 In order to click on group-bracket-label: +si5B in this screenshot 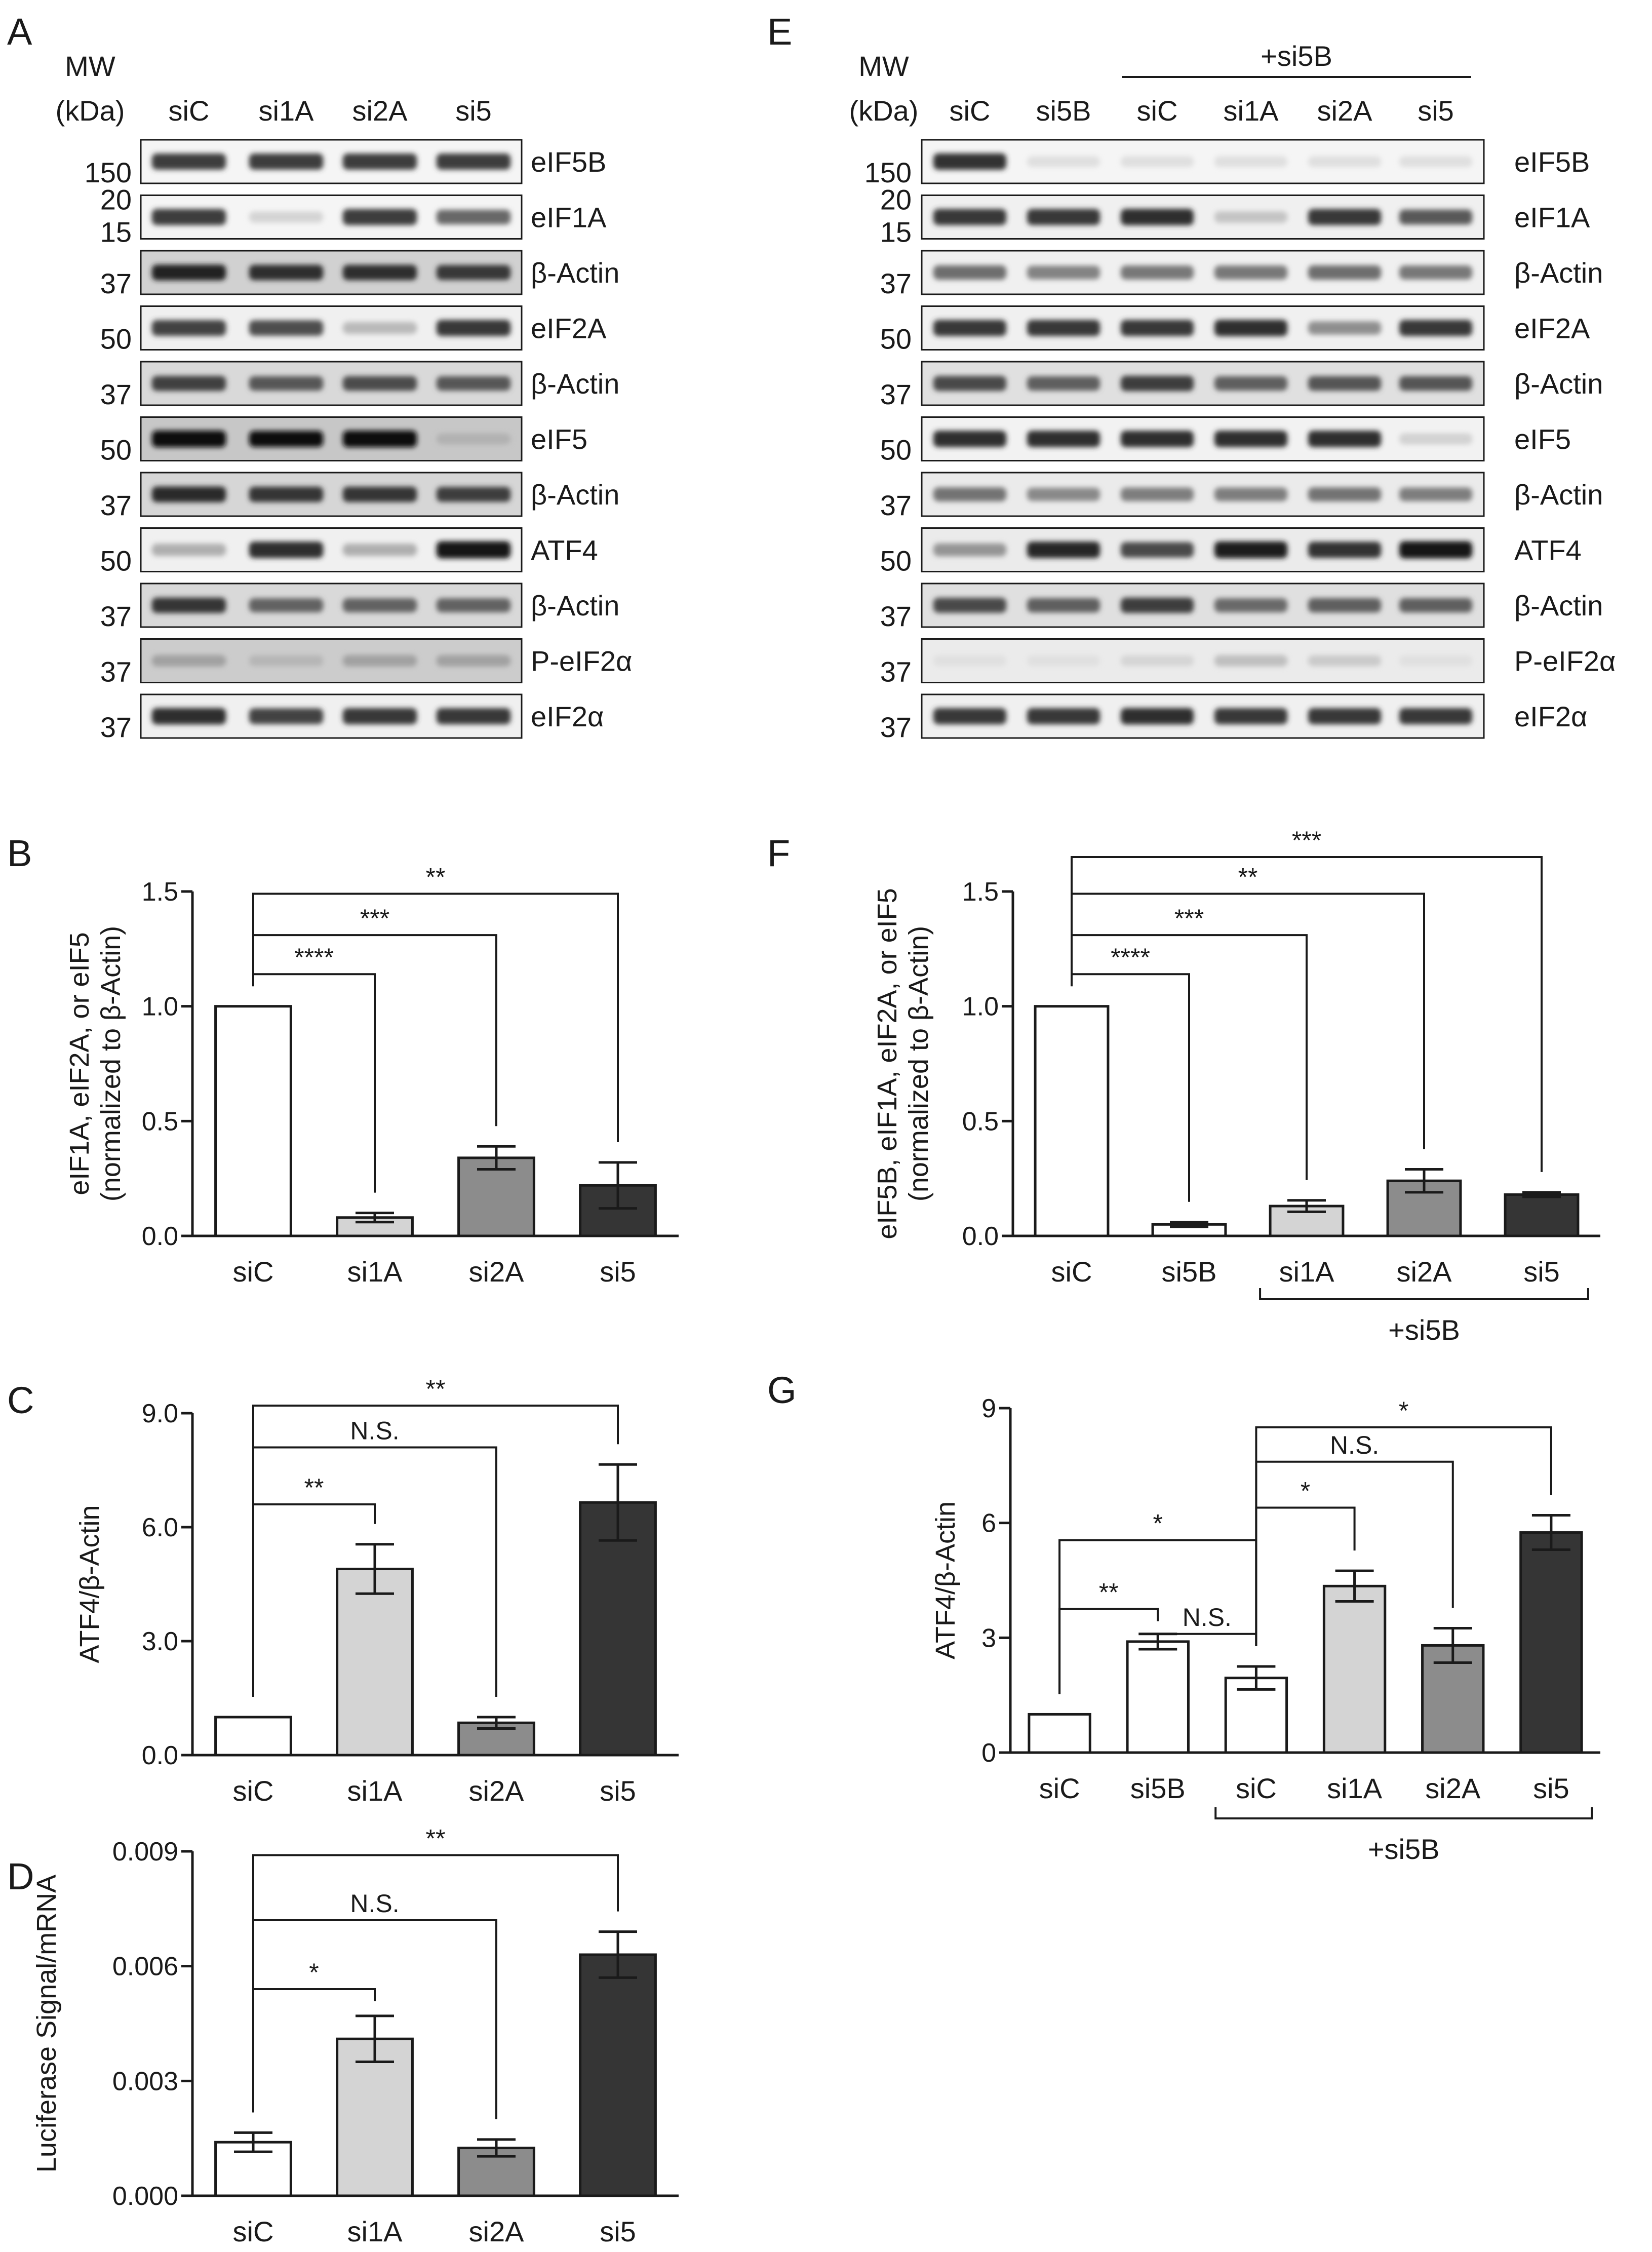, I will do `click(1424, 1330)`.